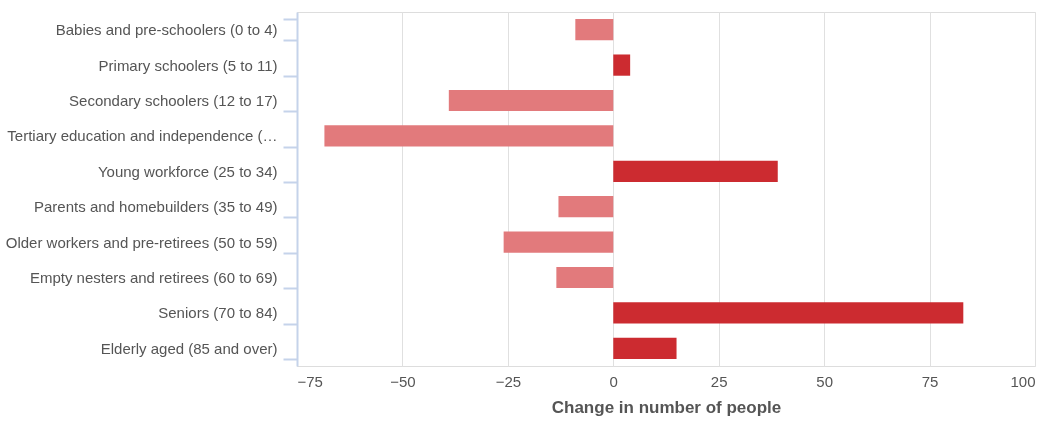 The width and height of the screenshot is (1052, 427). I want to click on y-tick-label: Elderly aged (85 and over), so click(189, 348).